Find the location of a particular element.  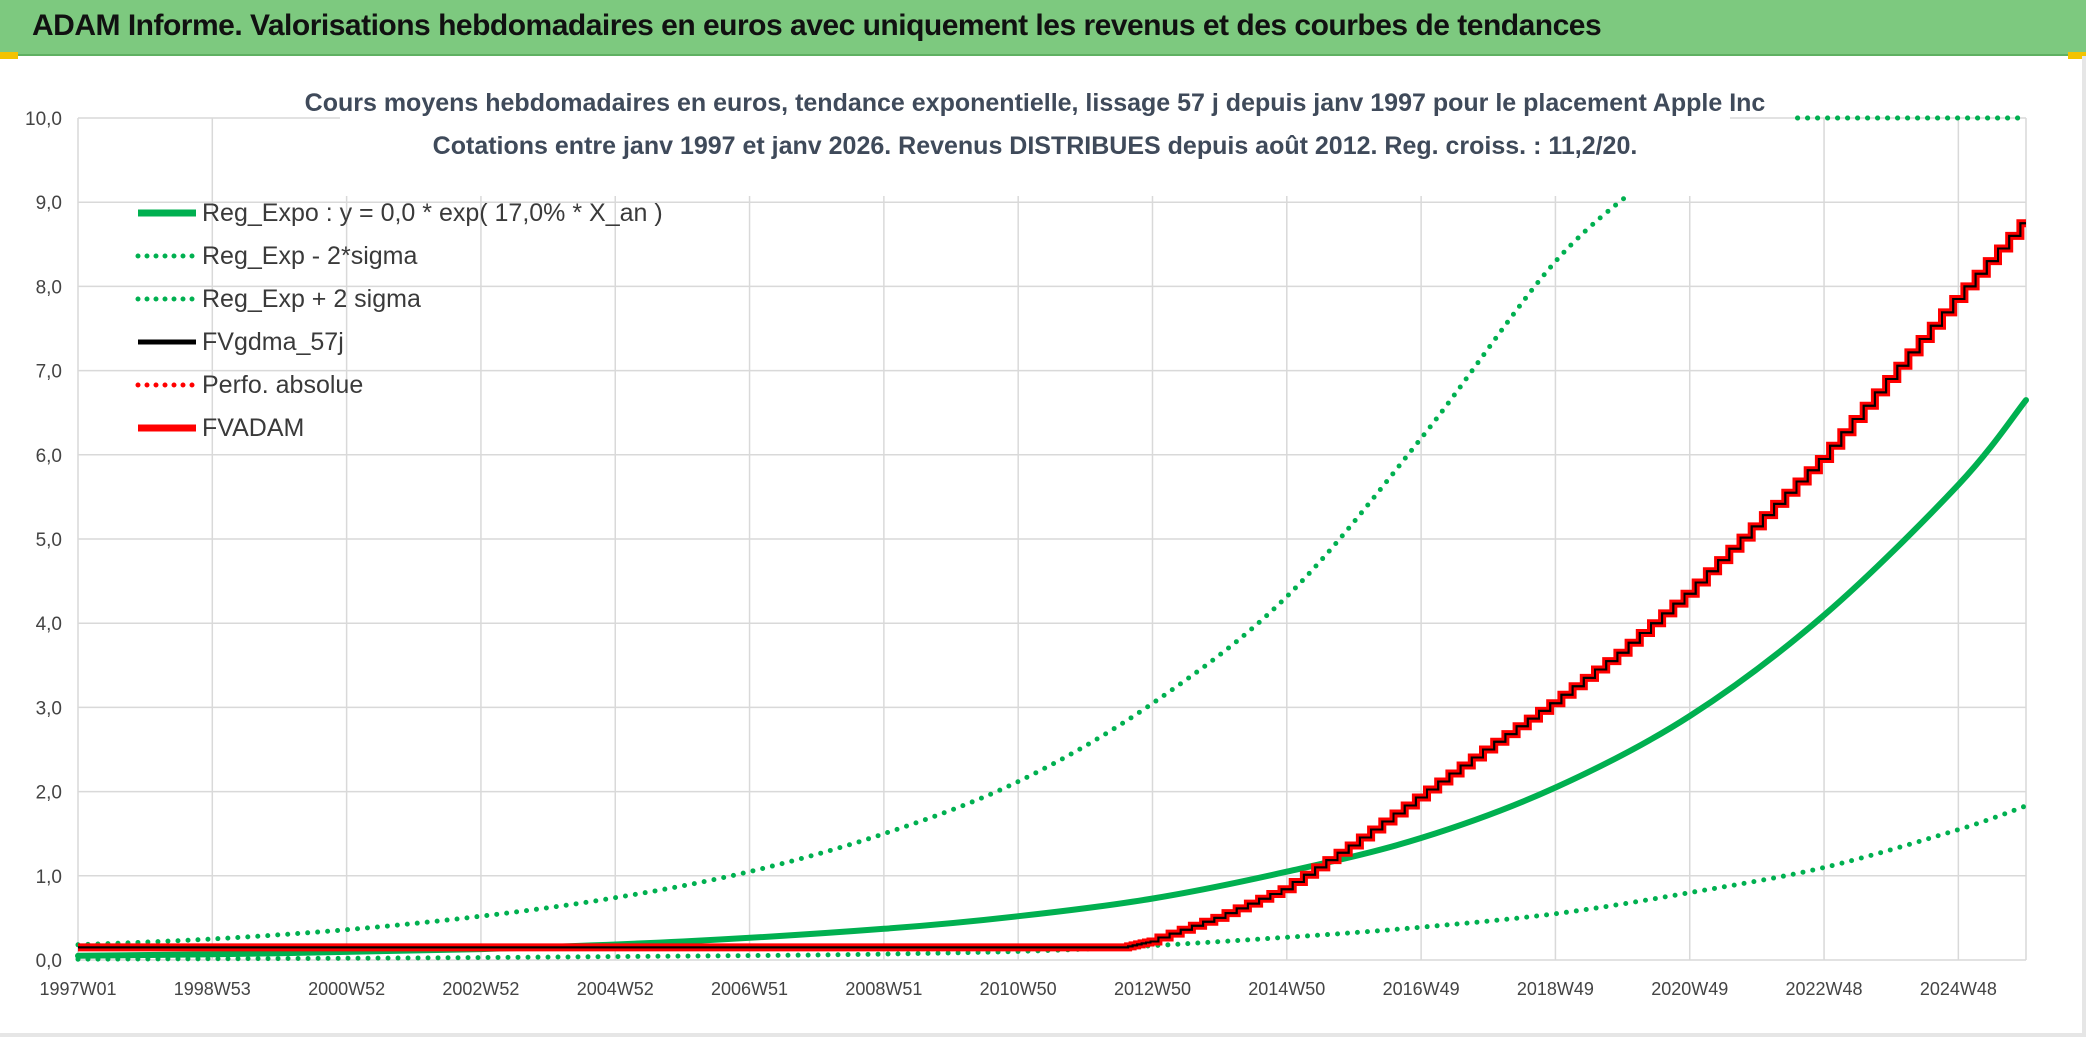

y-tick-label: 4,0 is located at coordinates (49, 624).